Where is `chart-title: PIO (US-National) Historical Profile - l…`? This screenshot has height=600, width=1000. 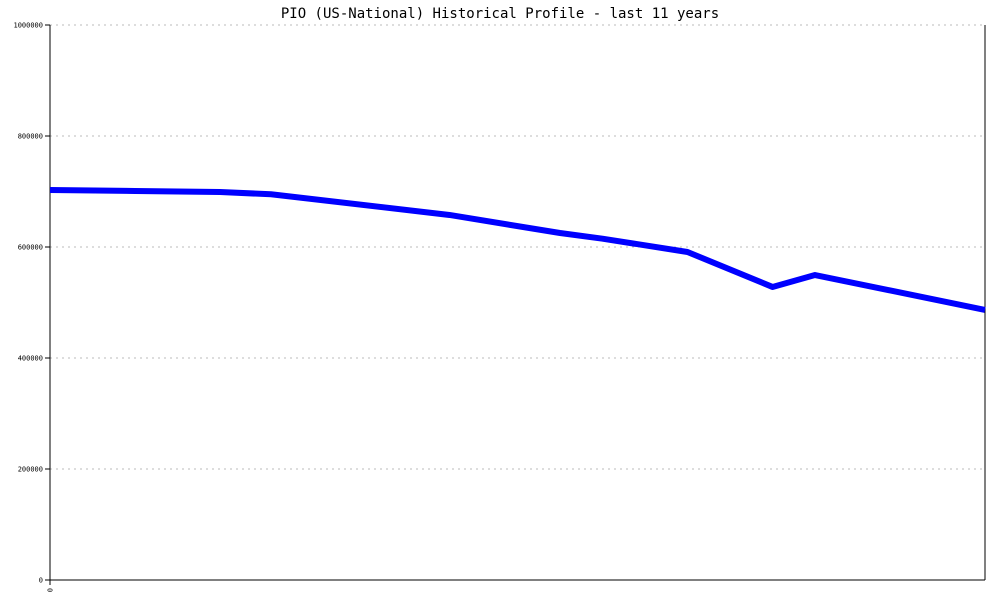
chart-title: PIO (US-National) Historical Profile - l… is located at coordinates (500, 14).